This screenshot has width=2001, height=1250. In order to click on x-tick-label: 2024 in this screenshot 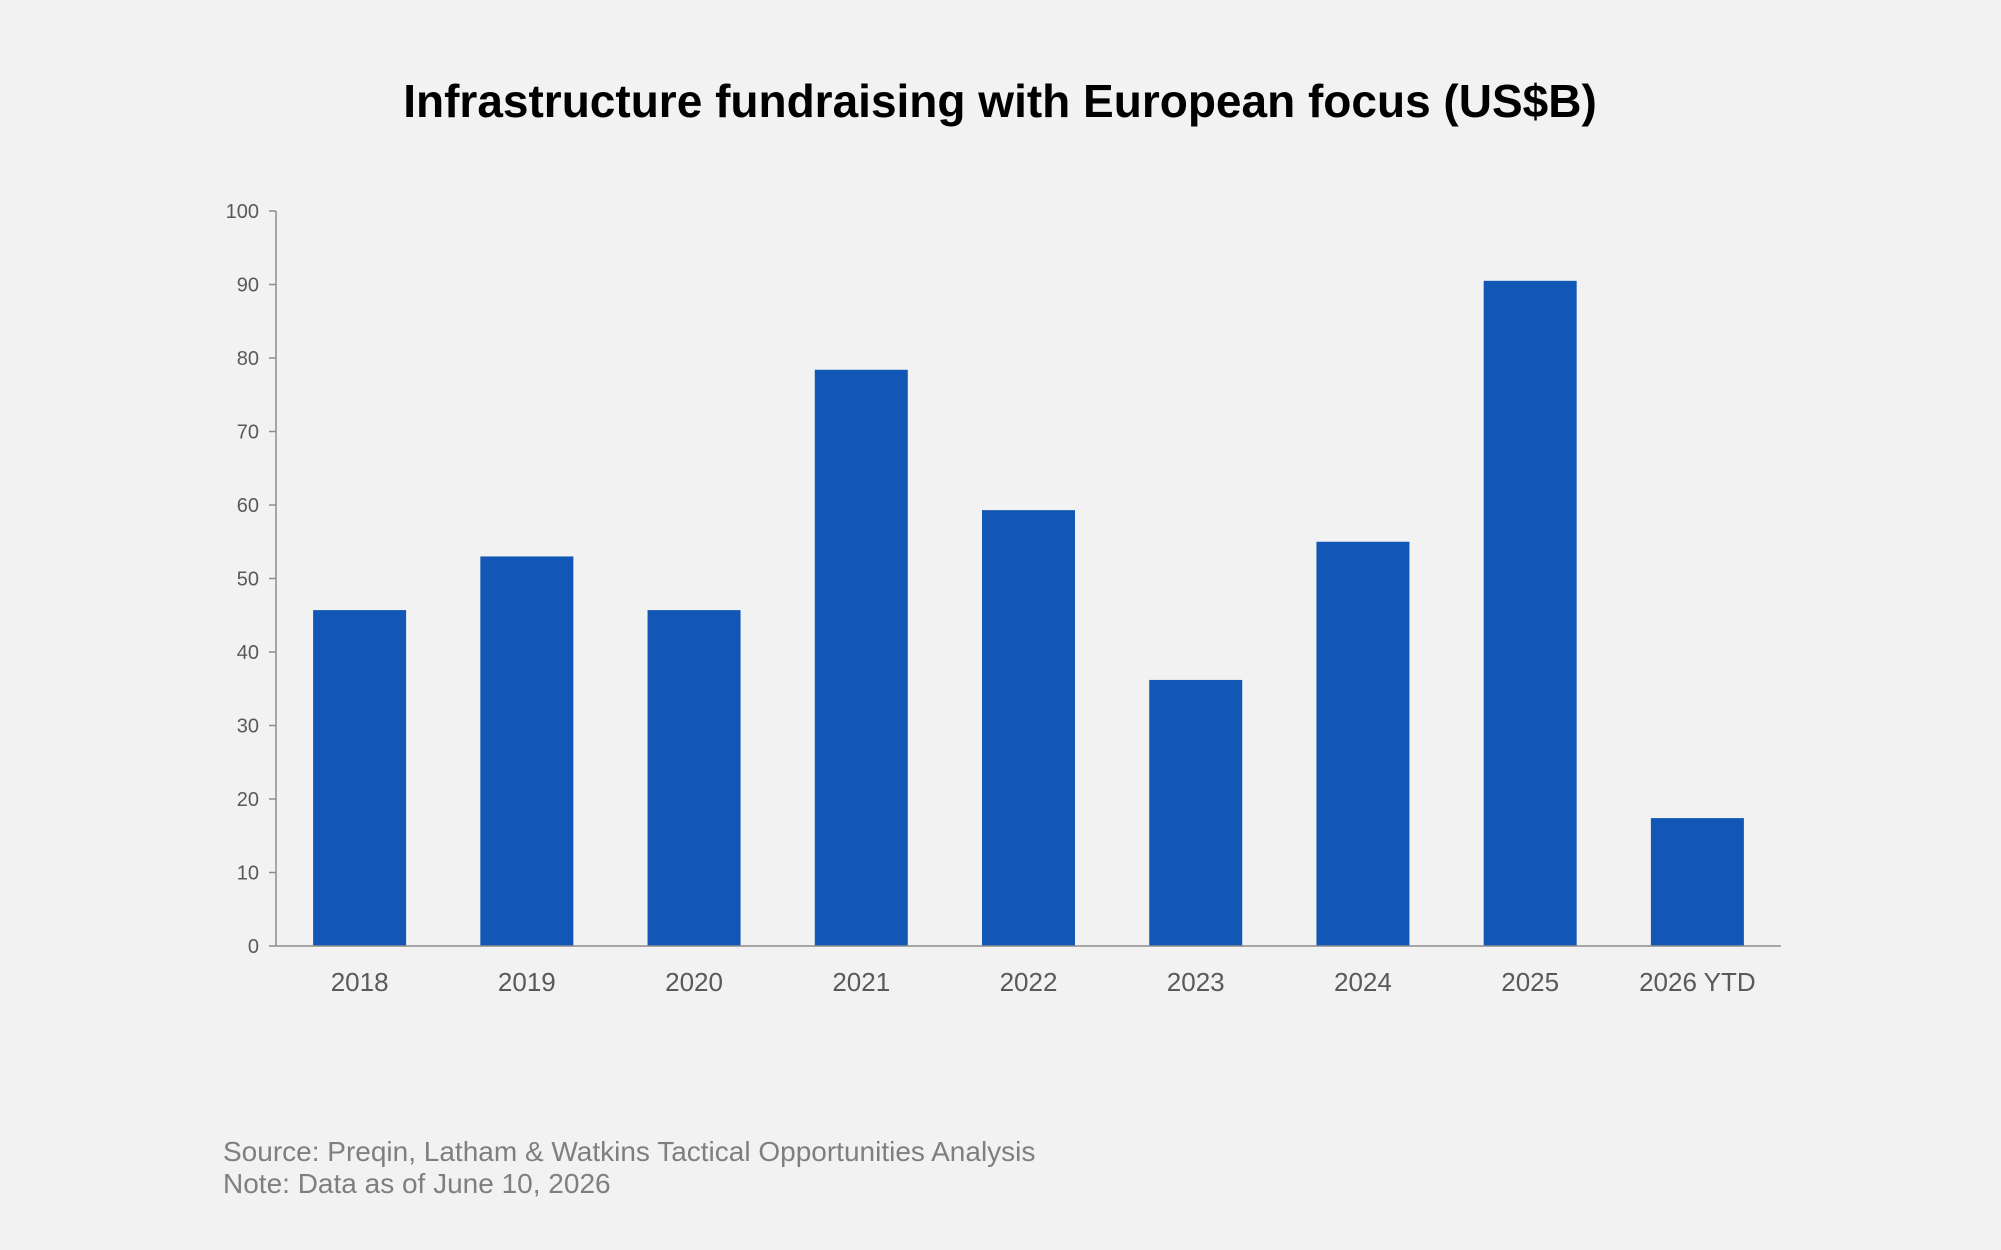, I will do `click(1363, 982)`.